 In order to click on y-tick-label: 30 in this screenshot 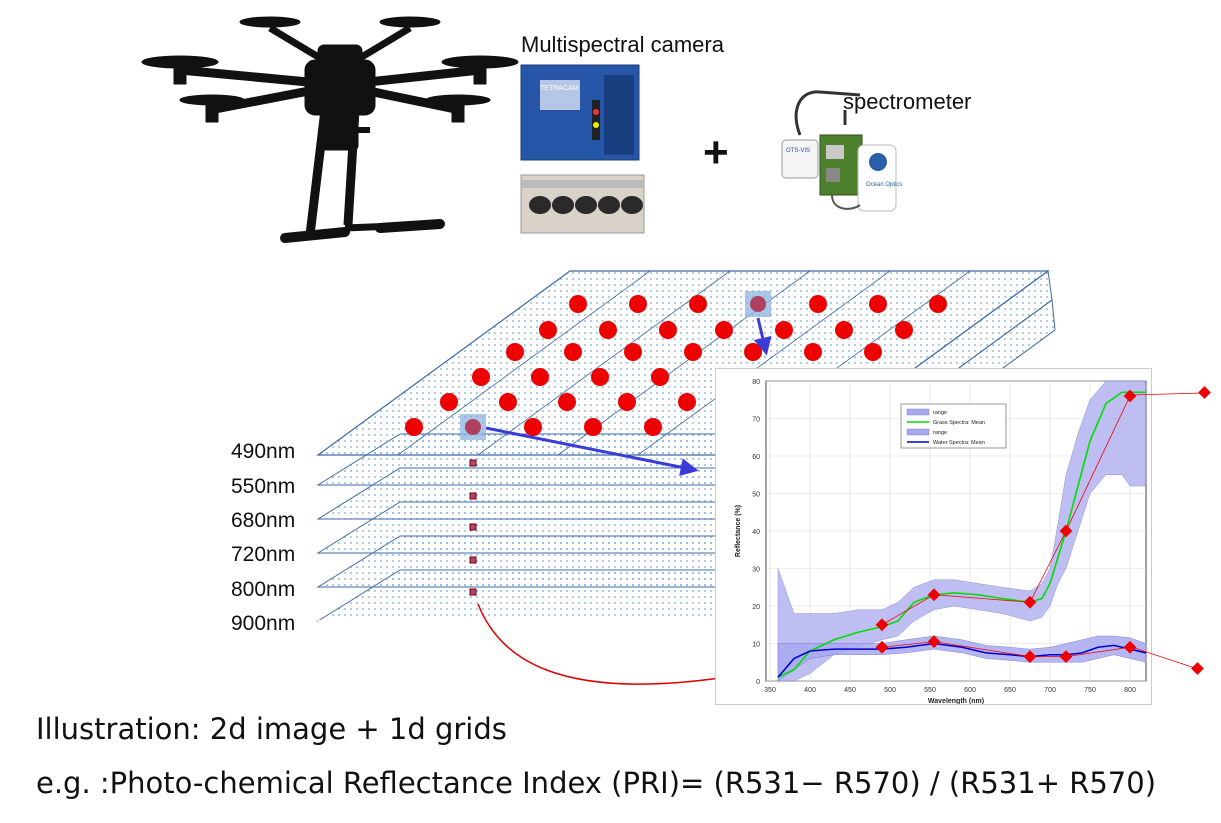, I will do `click(756, 570)`.